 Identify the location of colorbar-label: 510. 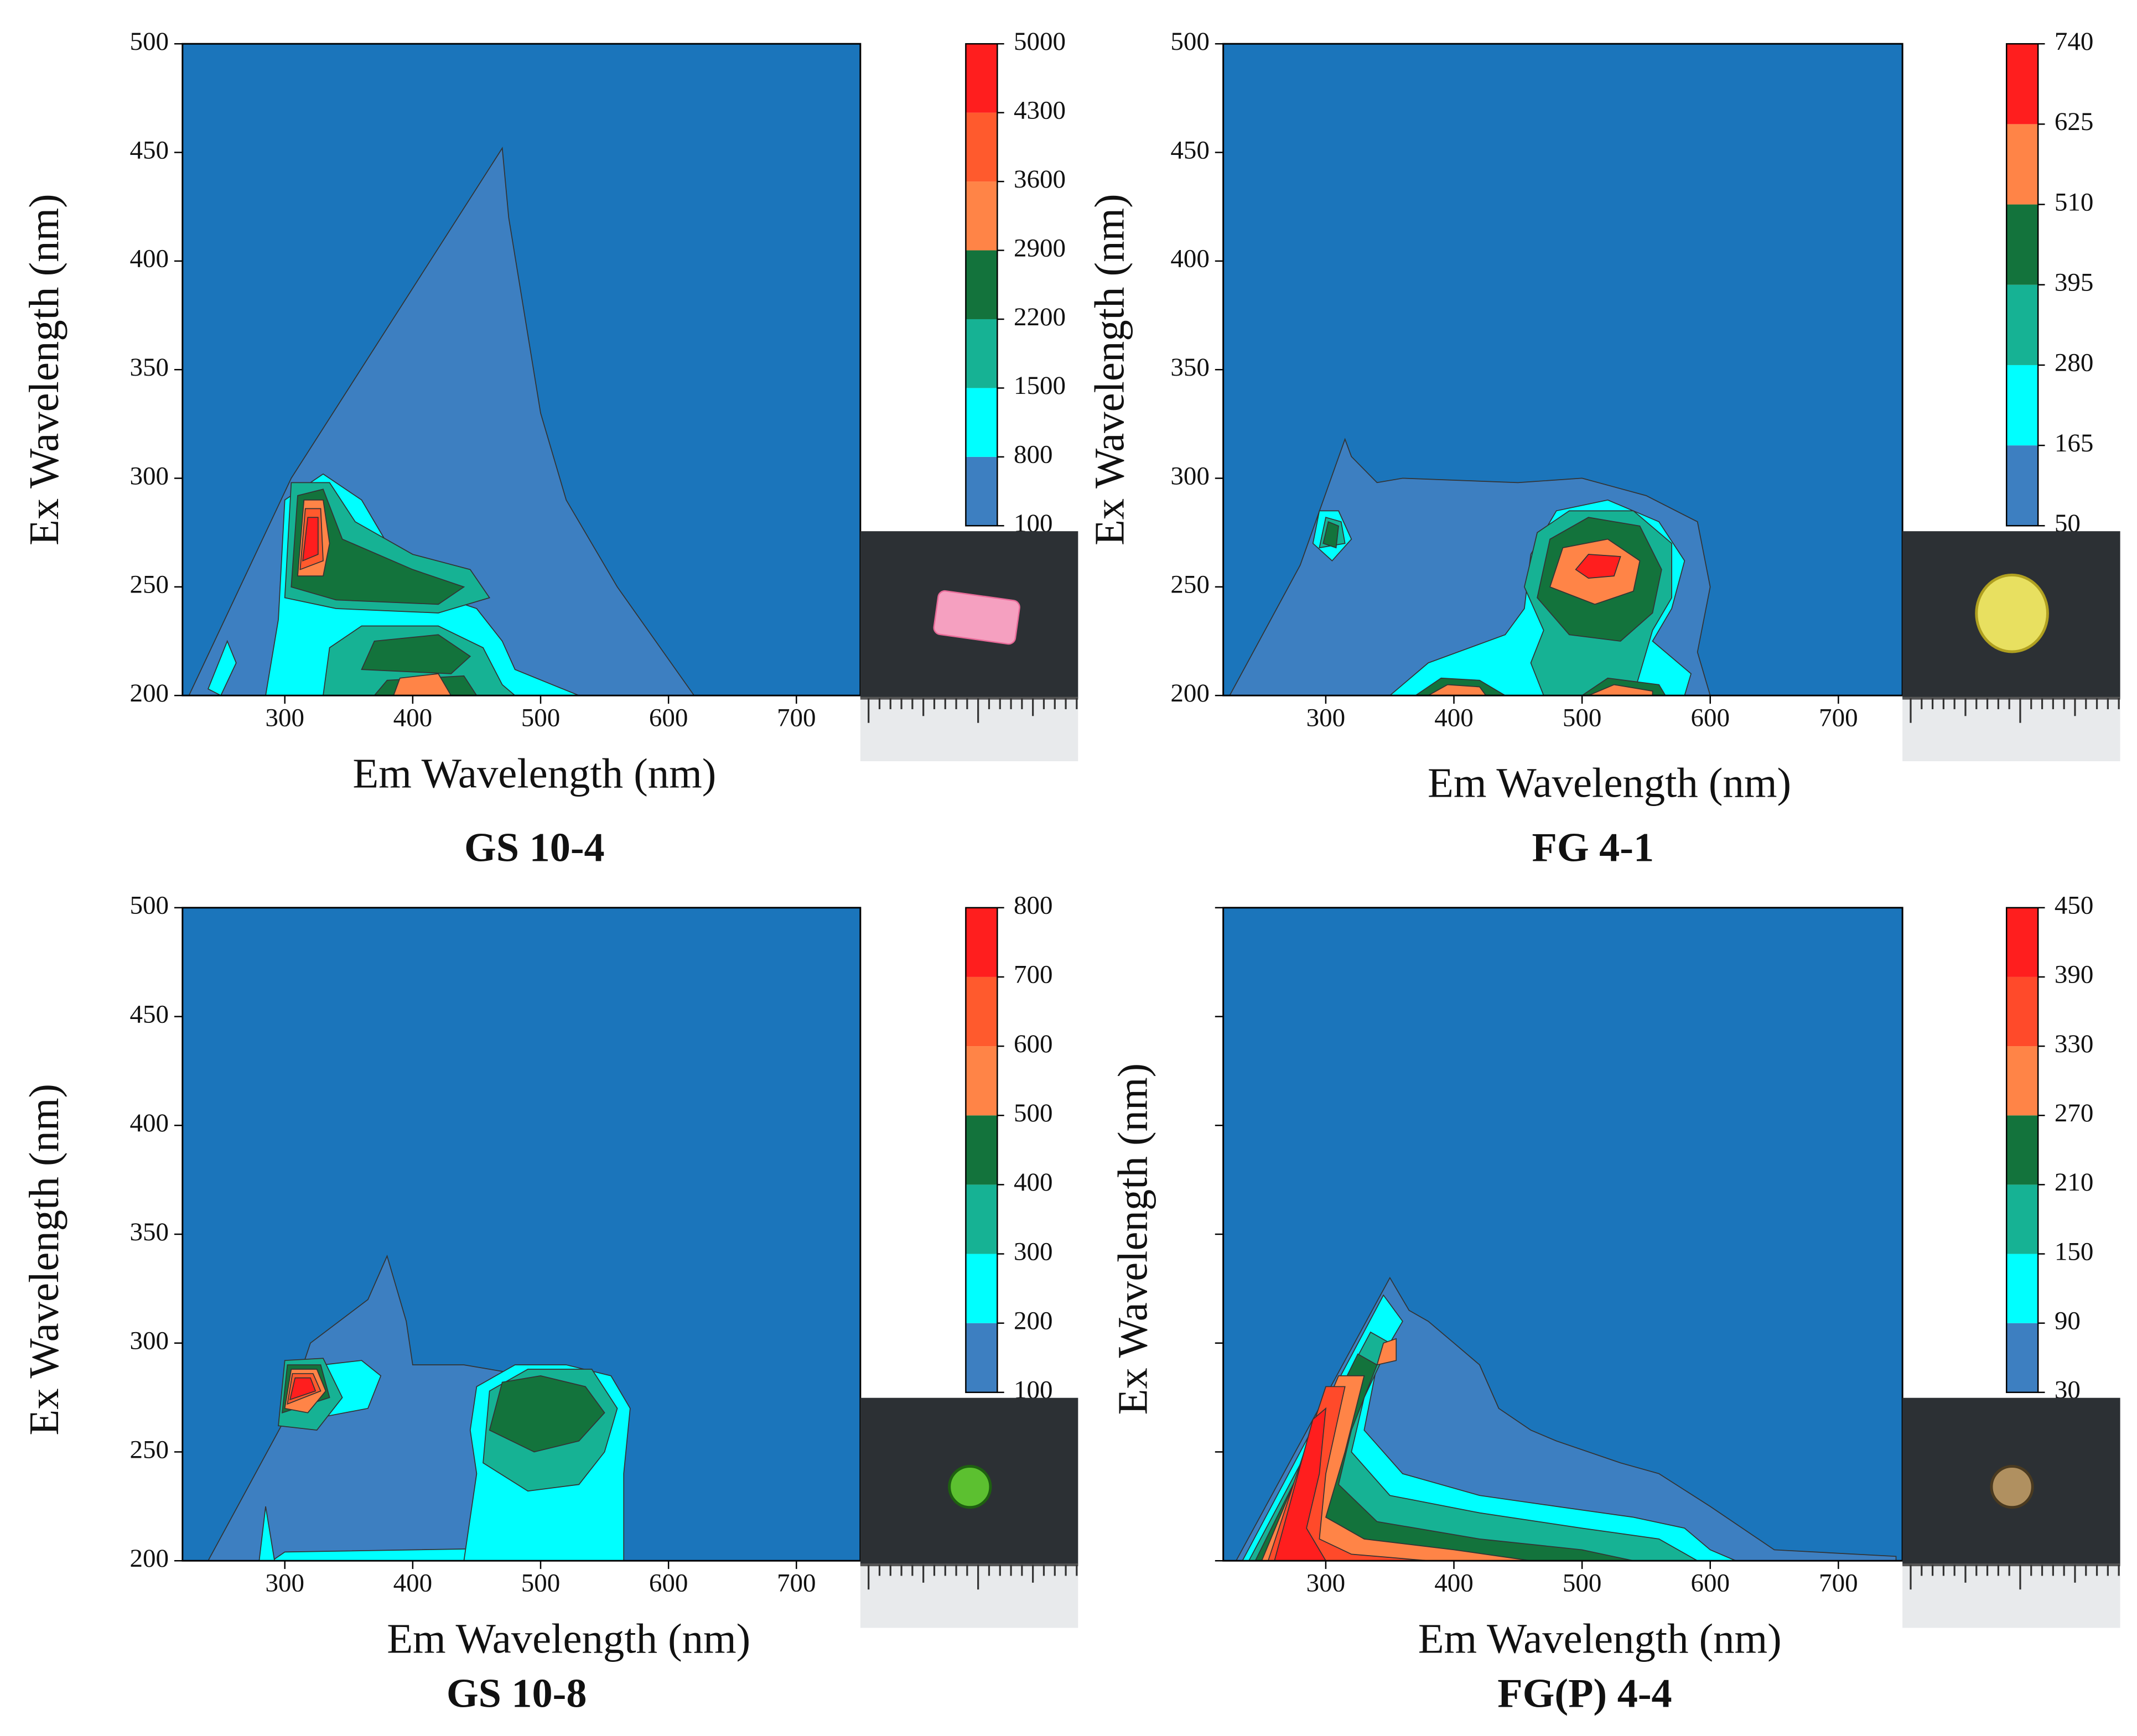
(2074, 202).